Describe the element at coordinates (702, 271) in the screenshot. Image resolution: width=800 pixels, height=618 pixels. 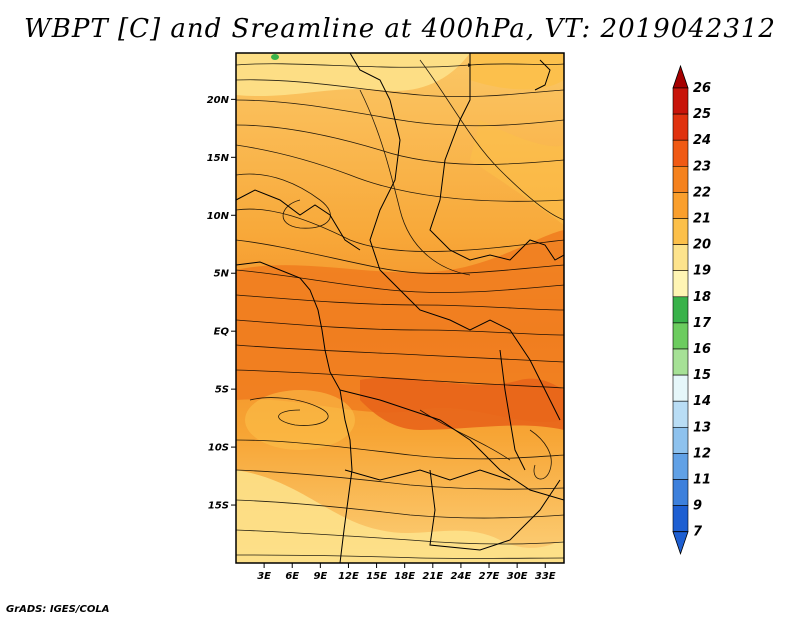
I see `colorbar-label: 19` at that location.